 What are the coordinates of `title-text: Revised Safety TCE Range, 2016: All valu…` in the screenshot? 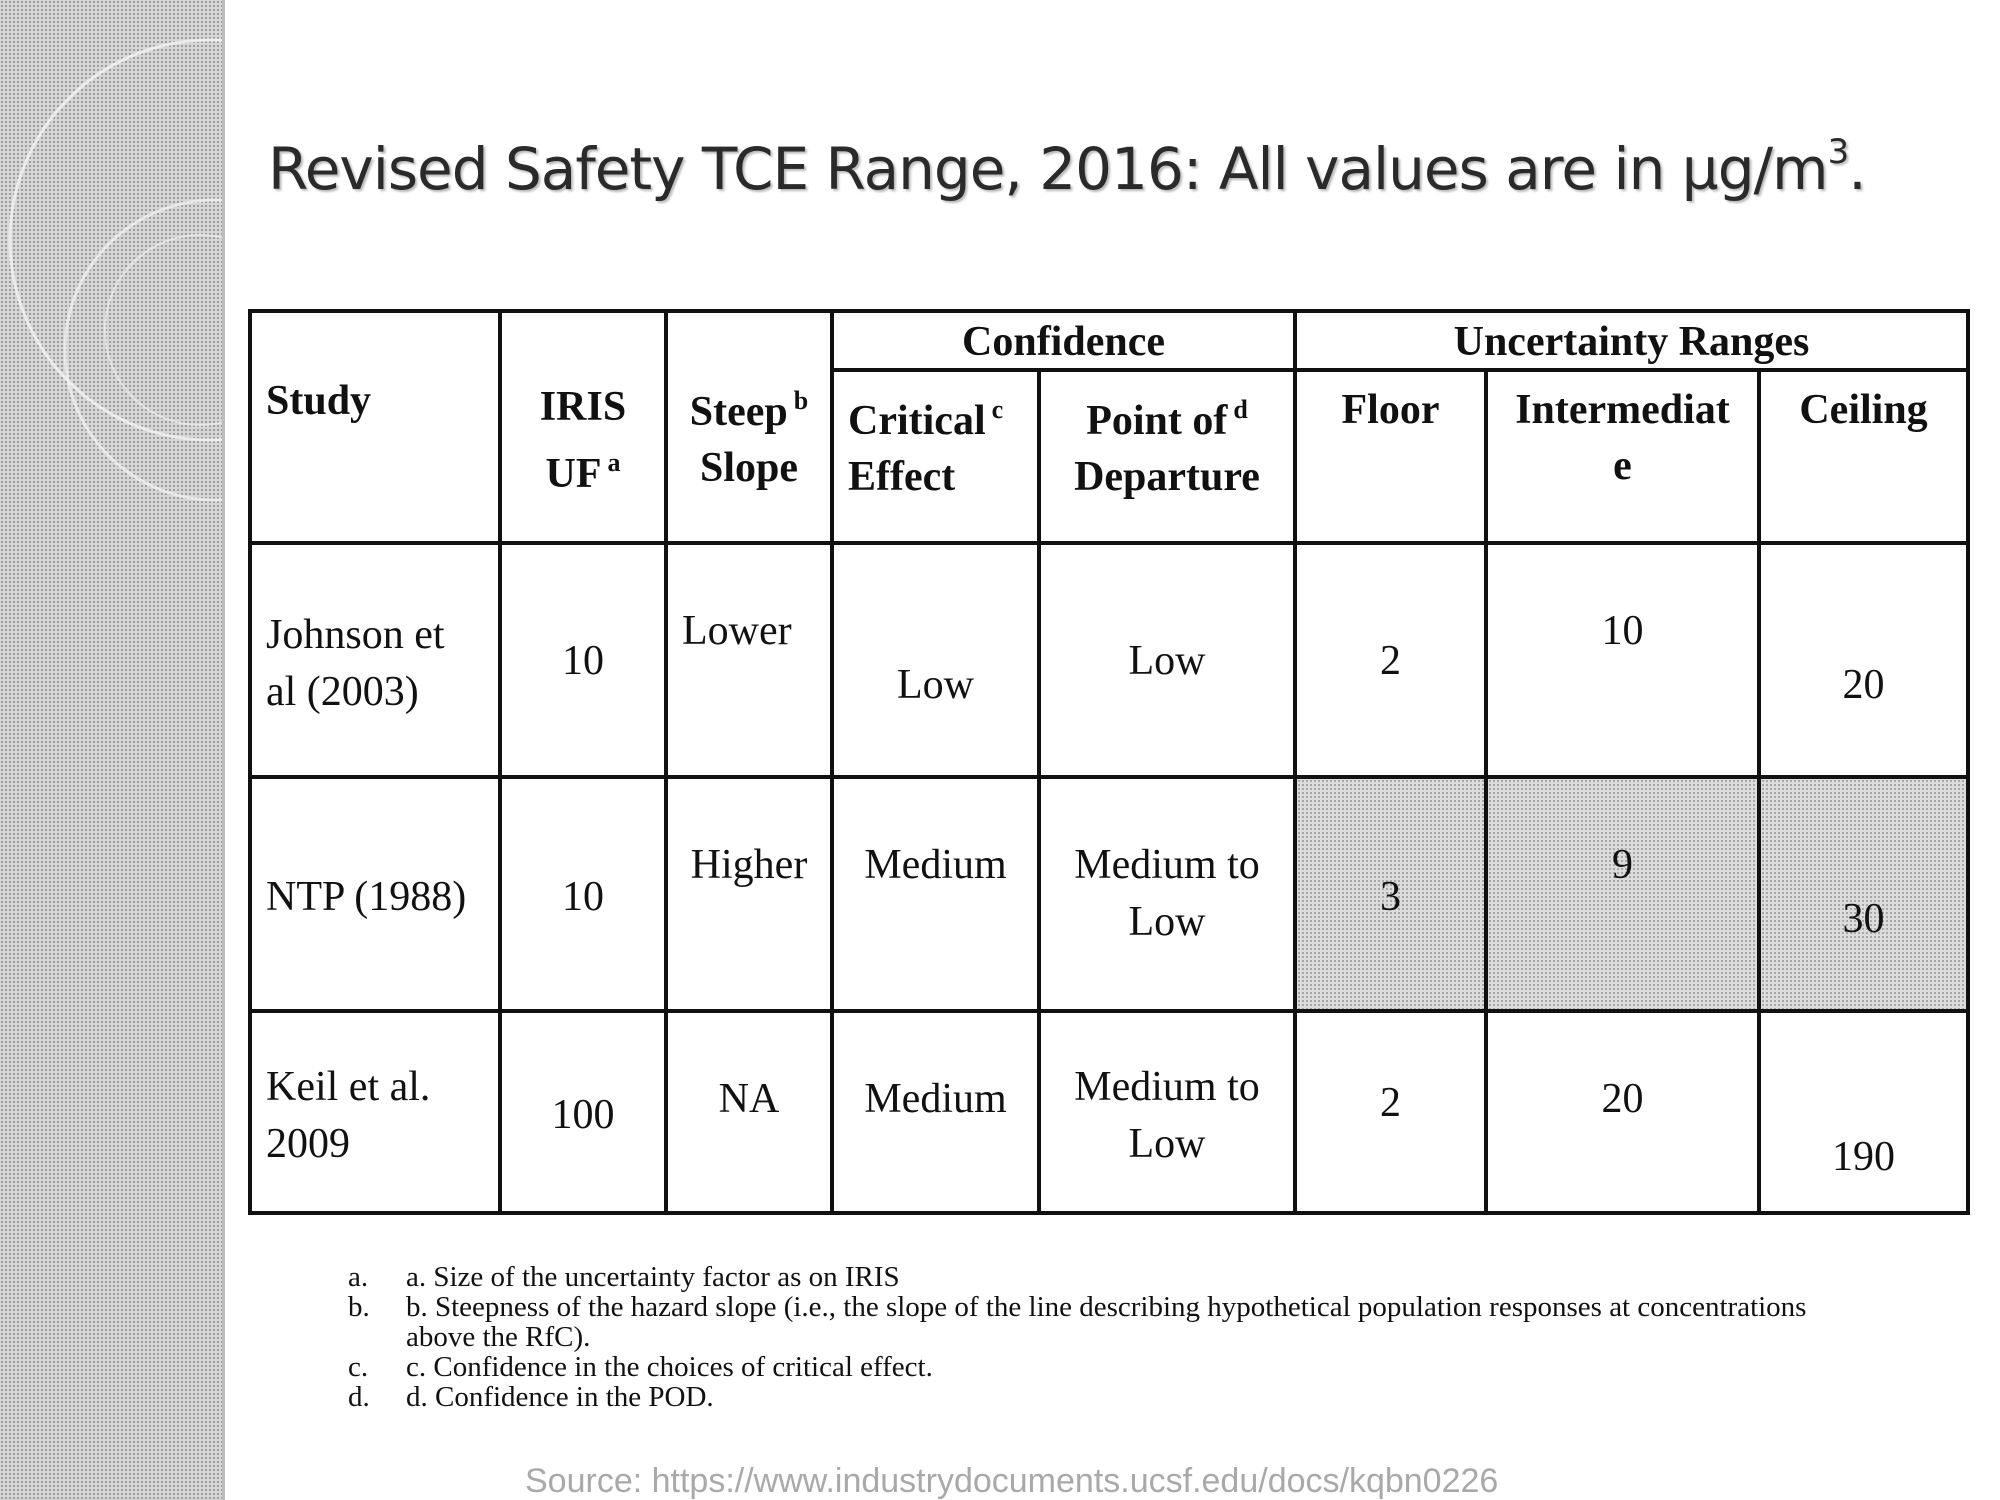 It's located at (1048, 169).